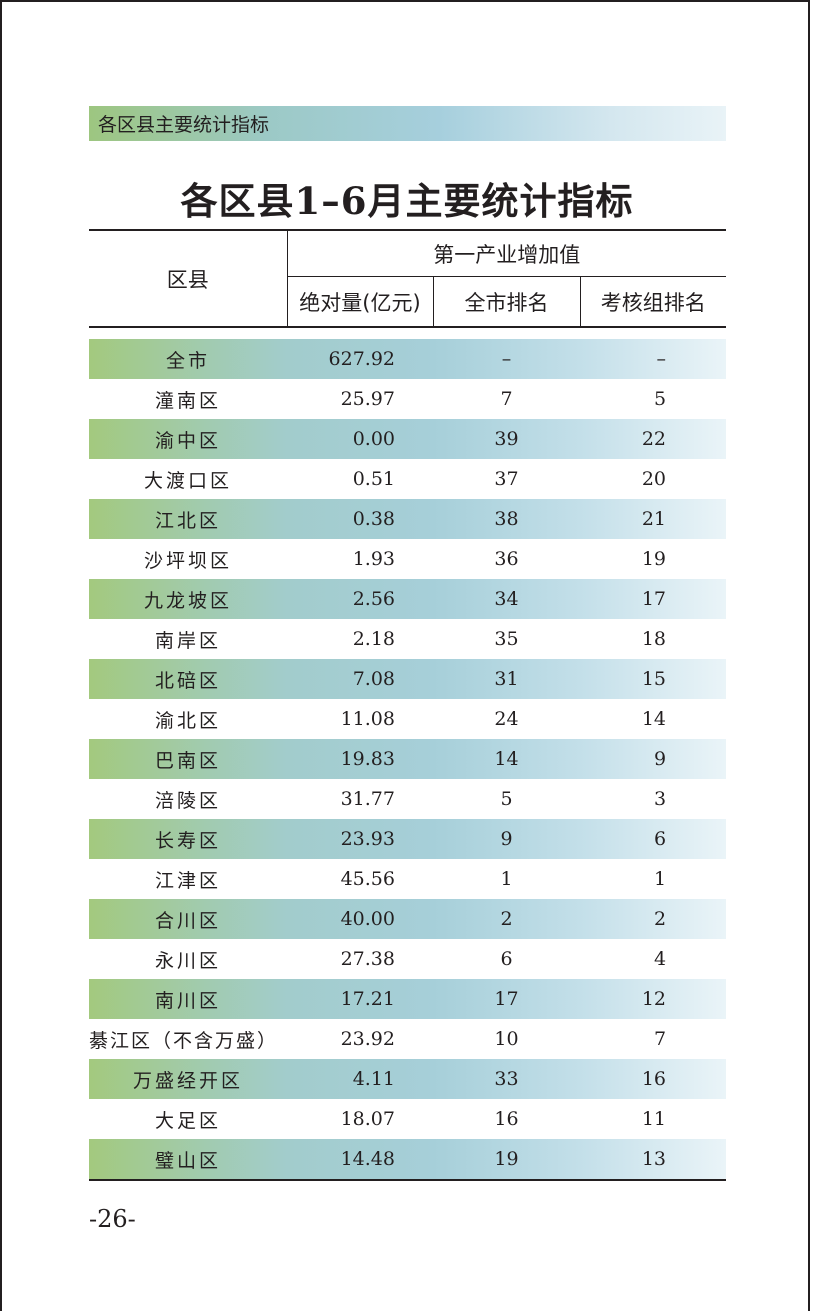 Image resolution: width=814 pixels, height=1311 pixels. What do you see at coordinates (654, 1119) in the screenshot?
I see `group-rank: 11` at bounding box center [654, 1119].